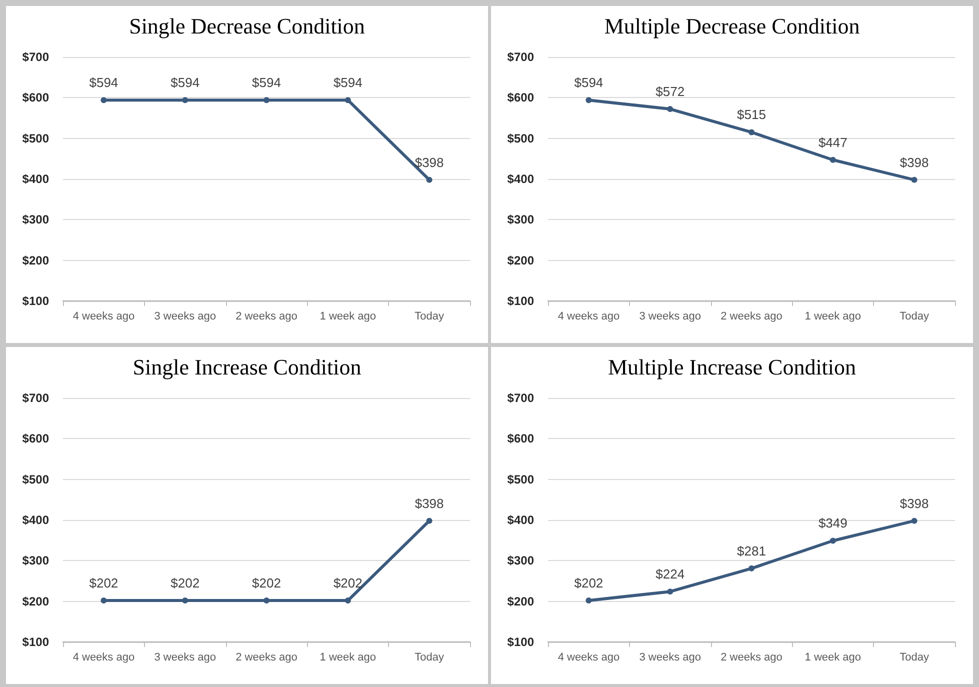 The image size is (979, 687). I want to click on chart-title: Single Increase Condition, so click(247, 367).